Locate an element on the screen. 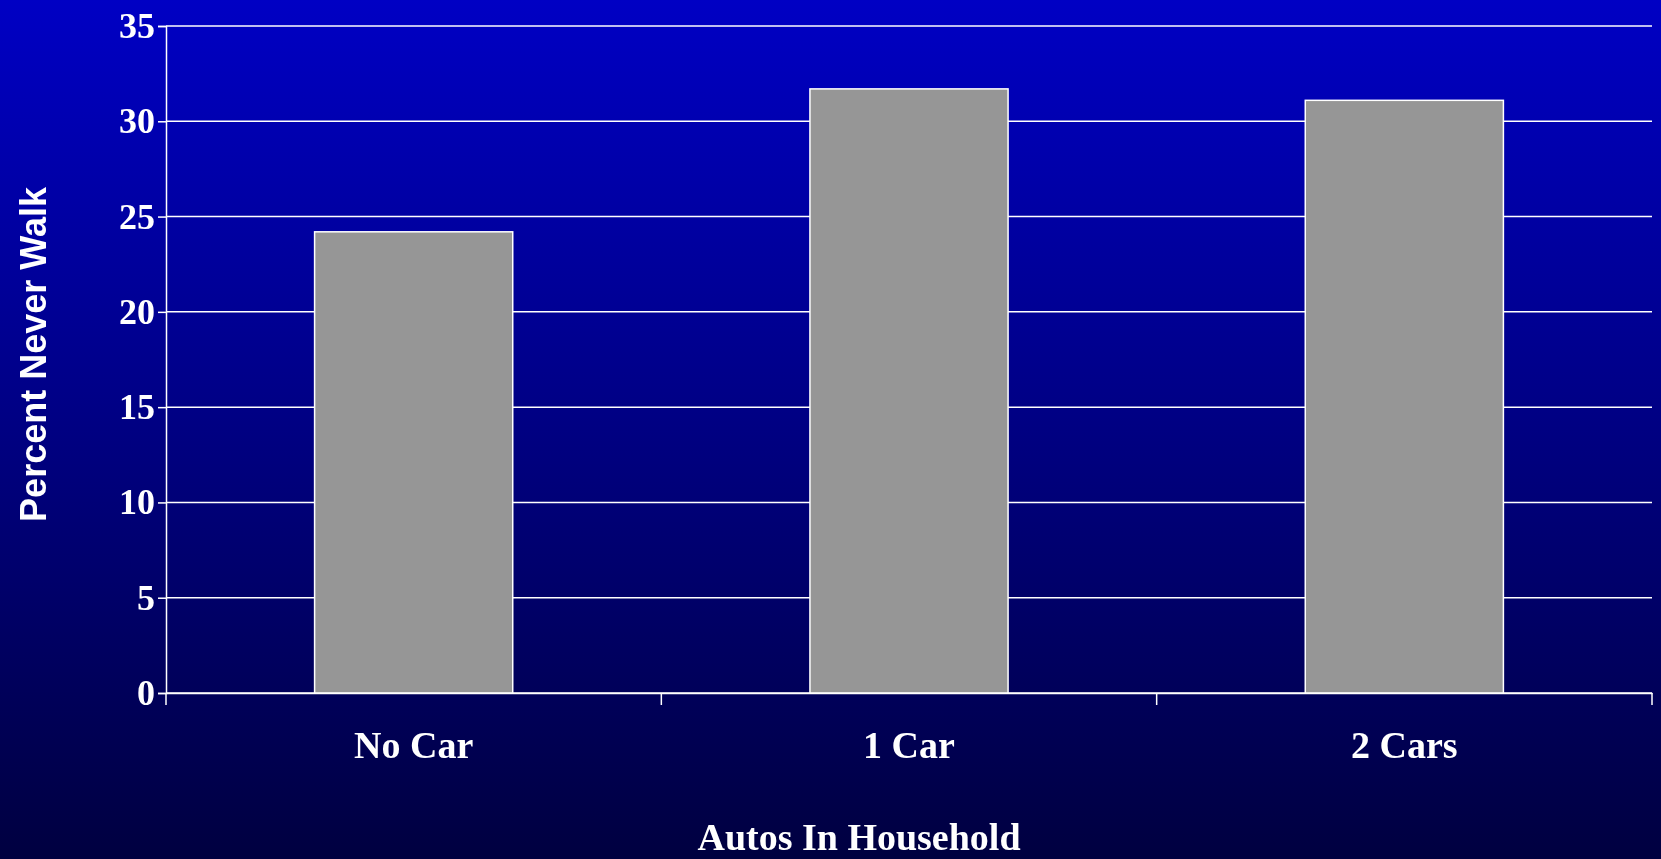 The width and height of the screenshot is (1661, 859). y-tick-label: 5 is located at coordinates (146, 597).